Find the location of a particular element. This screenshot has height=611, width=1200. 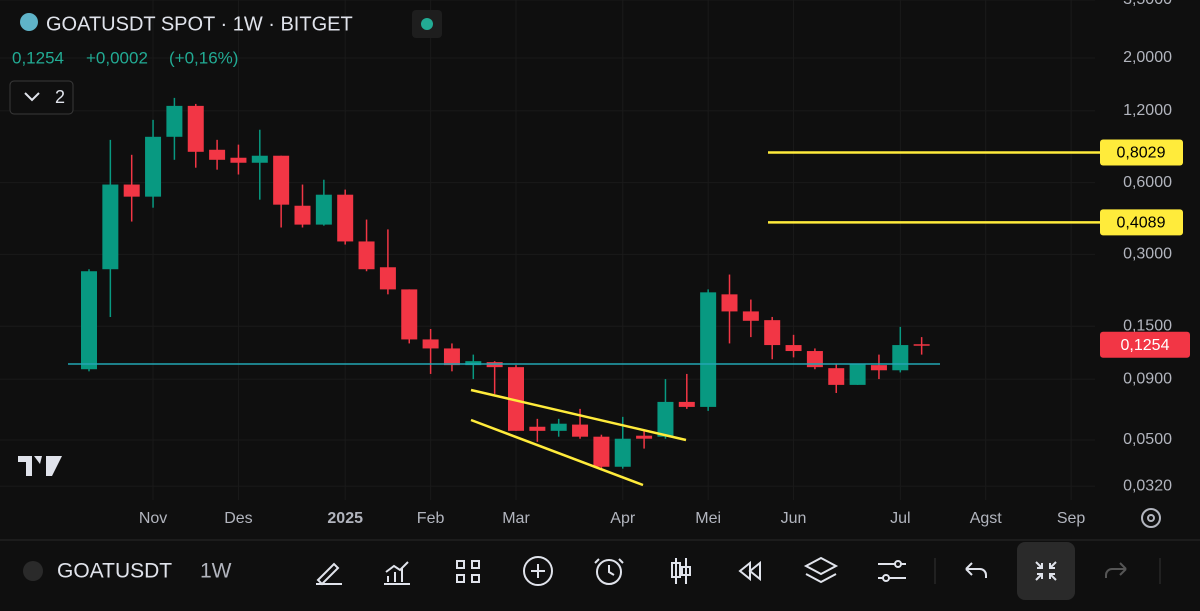

redo-icon is located at coordinates (1116, 570).